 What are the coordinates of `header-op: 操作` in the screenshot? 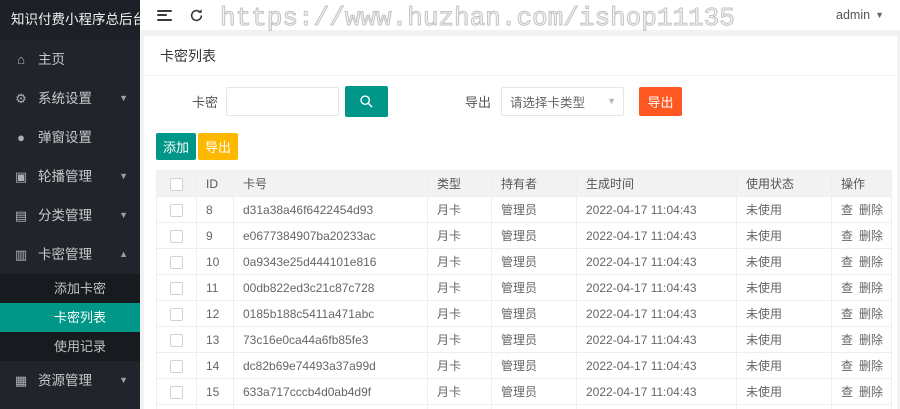 It's located at (861, 183).